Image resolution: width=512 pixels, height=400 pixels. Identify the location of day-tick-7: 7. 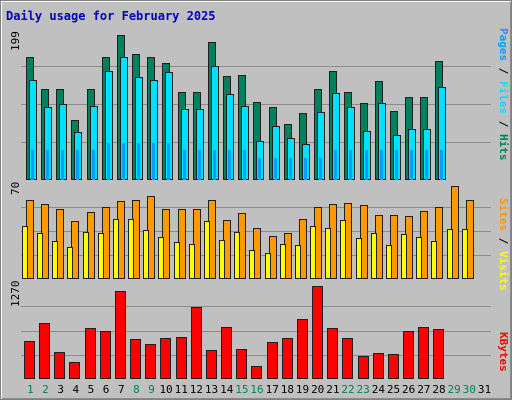
(121, 389).